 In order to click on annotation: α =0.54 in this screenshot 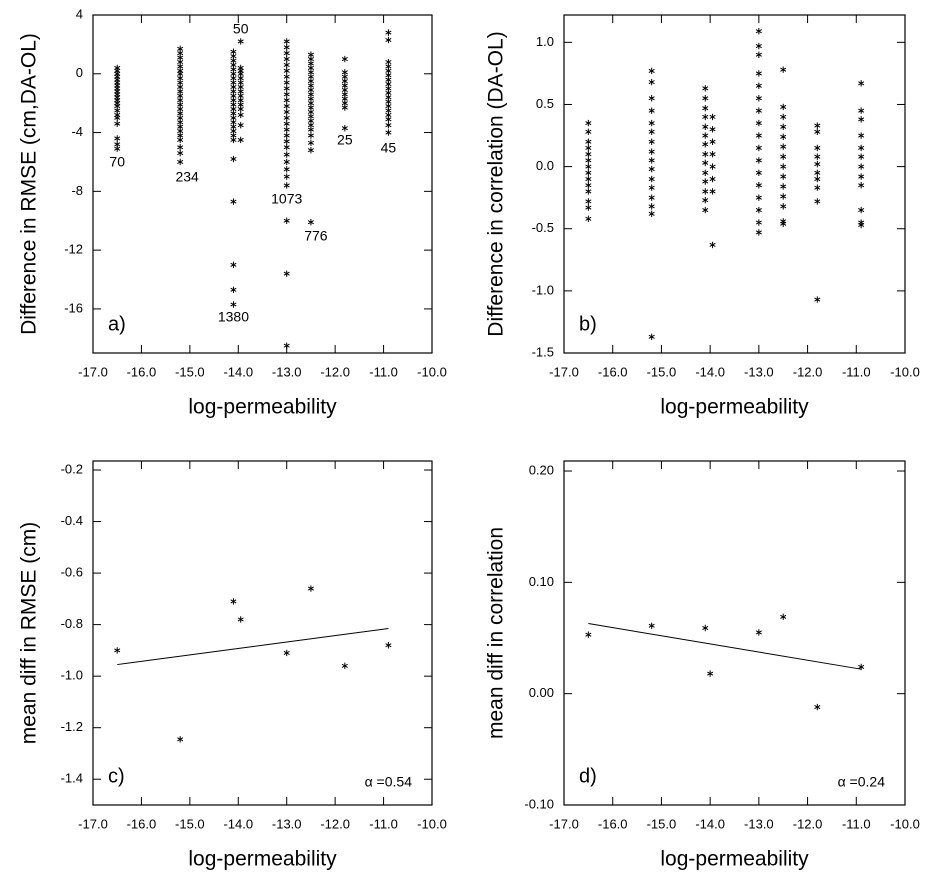, I will do `click(389, 782)`.